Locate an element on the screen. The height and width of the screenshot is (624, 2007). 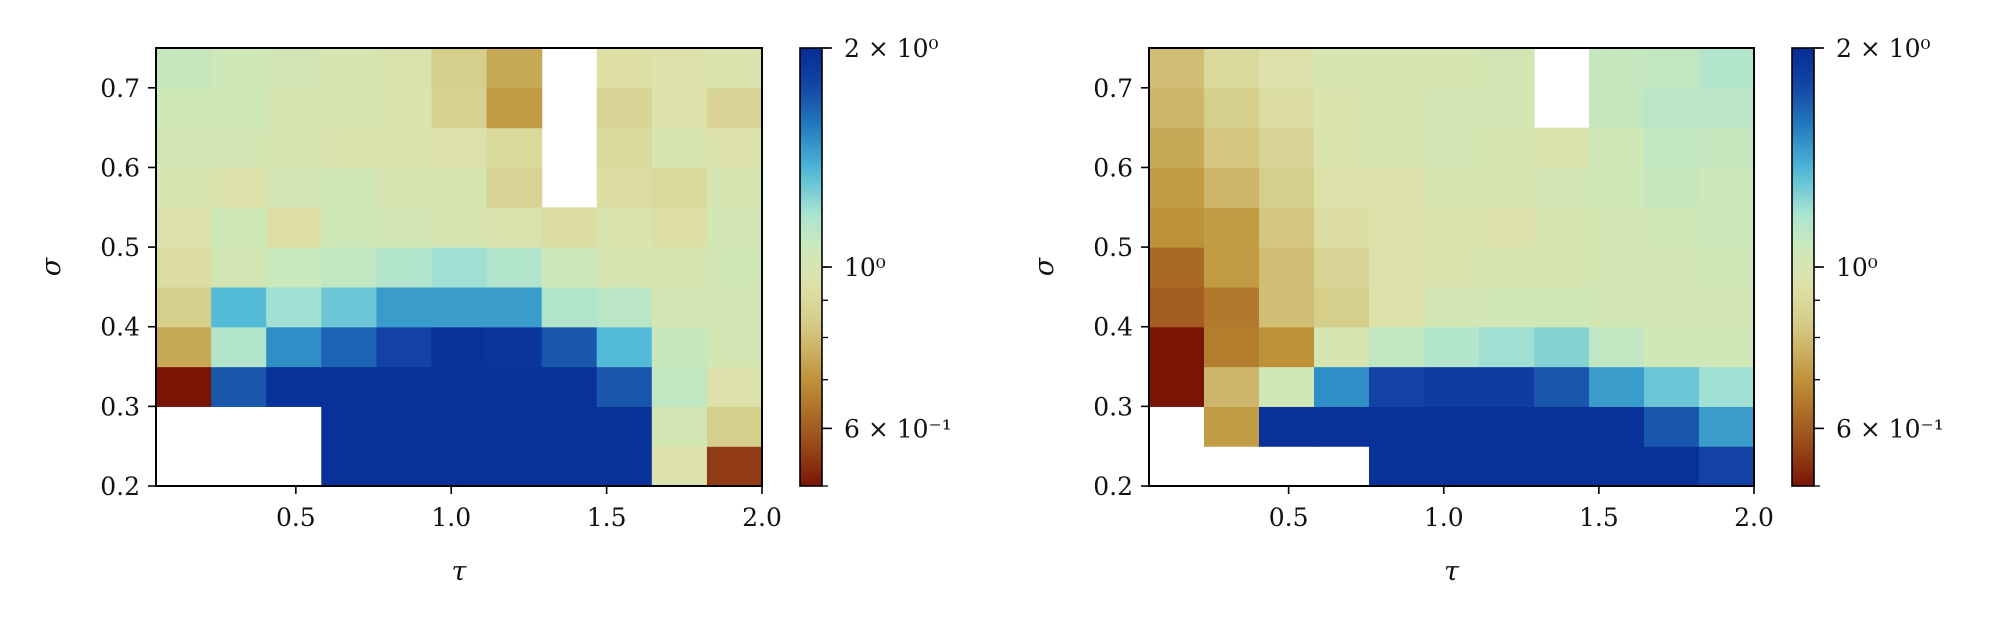
x-tick-label: 0.5 is located at coordinates (296, 517).